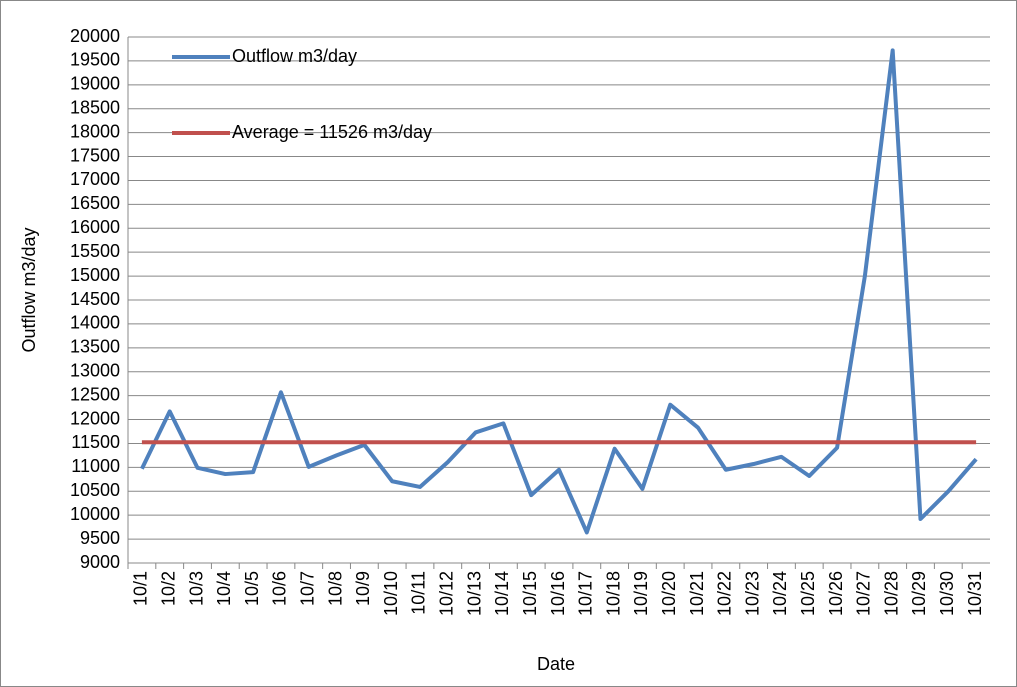  Describe the element at coordinates (836, 593) in the screenshot. I see `x-tick-label: 10/26` at that location.